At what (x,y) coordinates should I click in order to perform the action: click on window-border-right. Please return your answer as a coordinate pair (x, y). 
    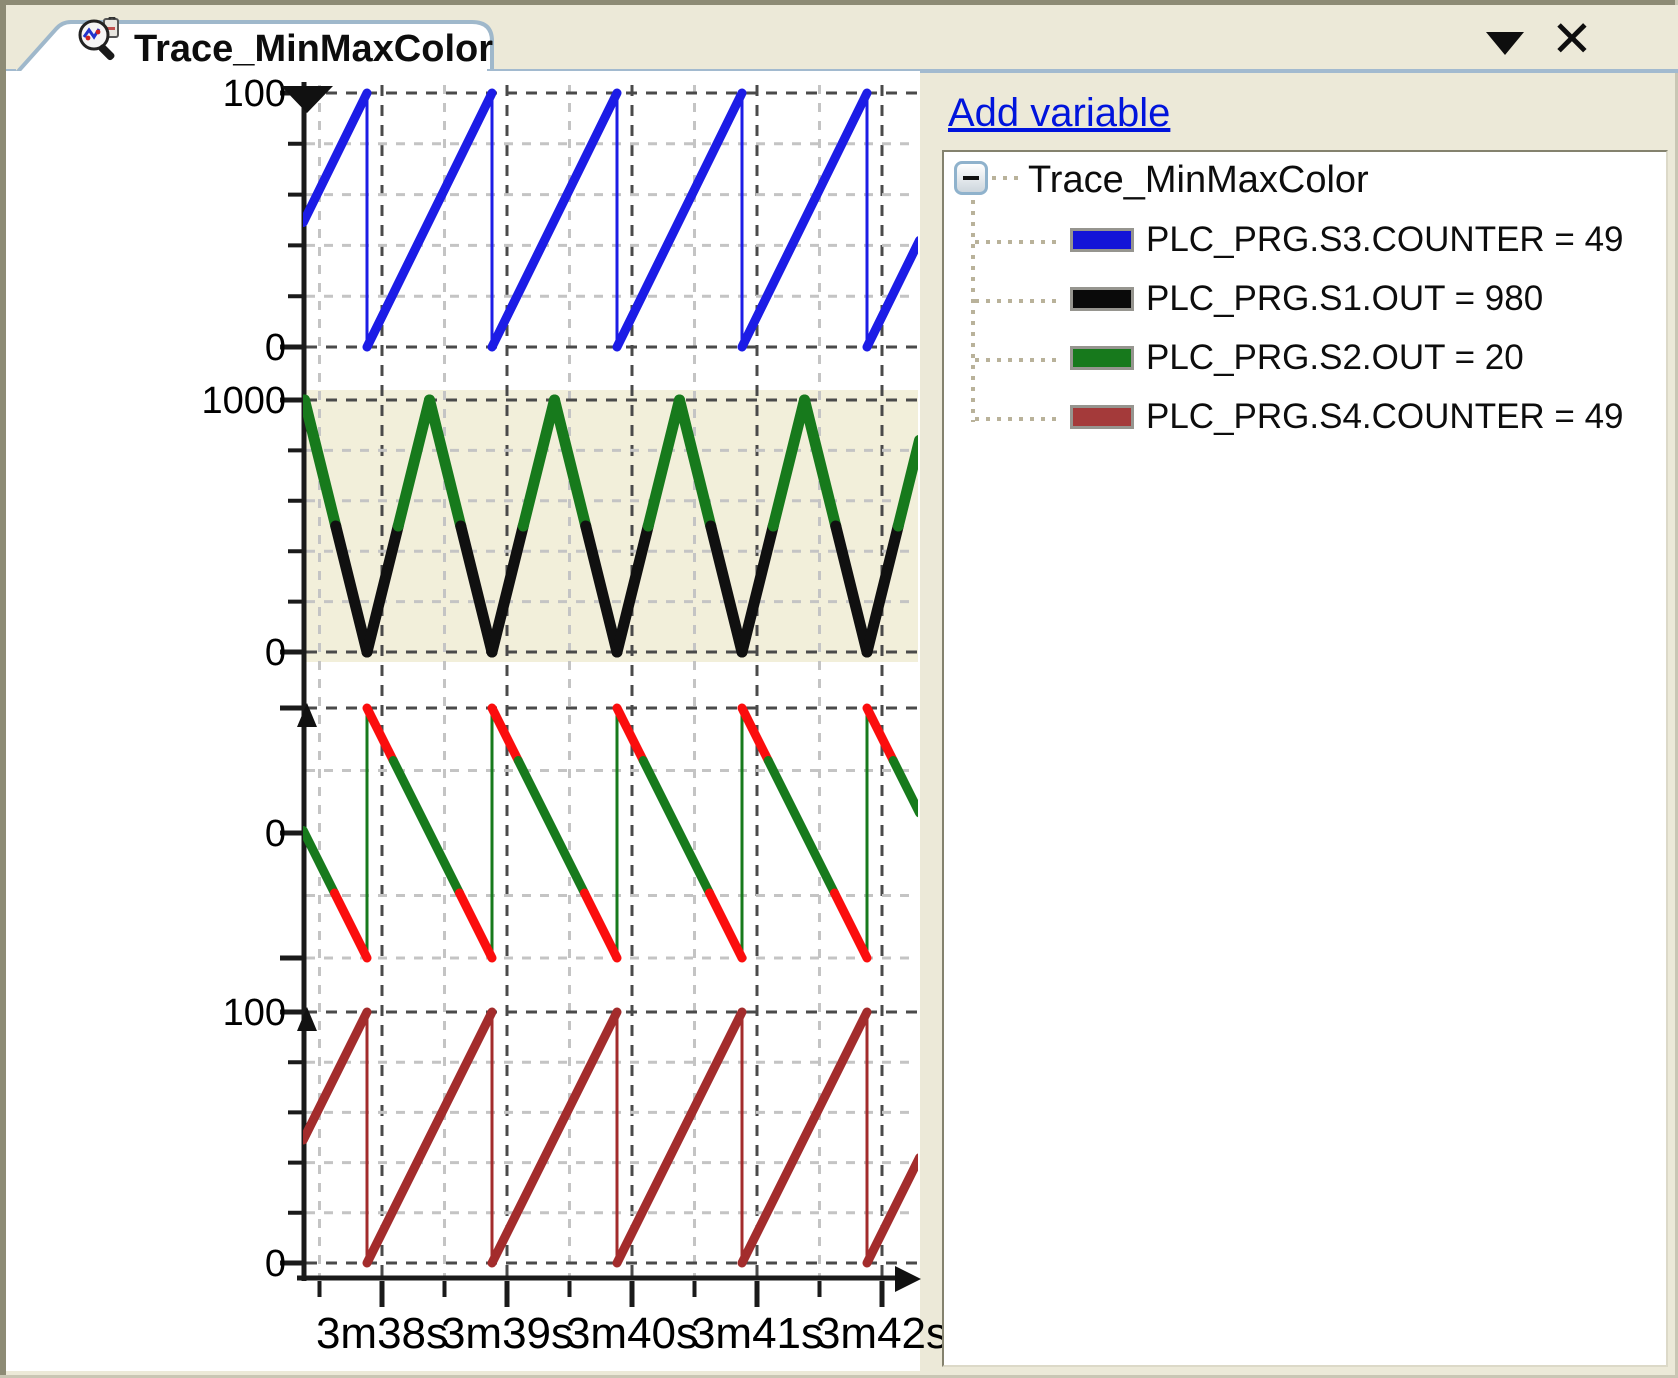
    Looking at the image, I should click on (1676, 689).